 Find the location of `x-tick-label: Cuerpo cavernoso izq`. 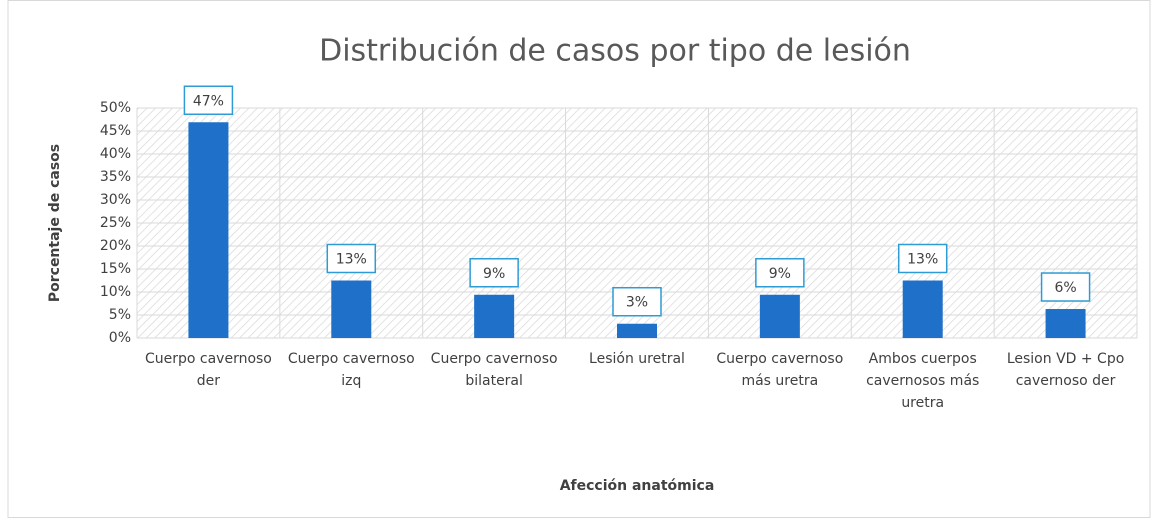

x-tick-label: Cuerpo cavernoso izq is located at coordinates (351, 370).